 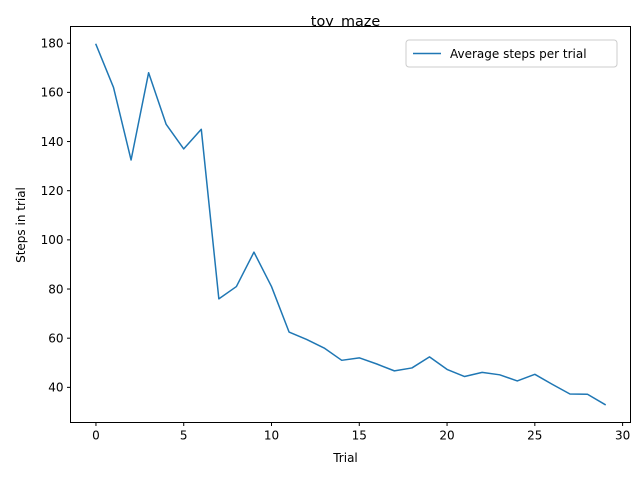 I want to click on y-tick-label: 80, so click(x=55, y=289).